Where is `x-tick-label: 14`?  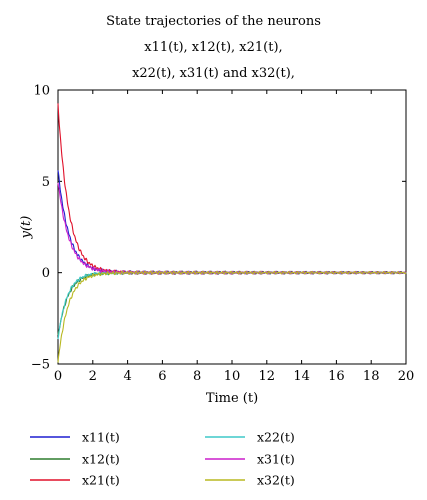 x-tick-label: 14 is located at coordinates (301, 376).